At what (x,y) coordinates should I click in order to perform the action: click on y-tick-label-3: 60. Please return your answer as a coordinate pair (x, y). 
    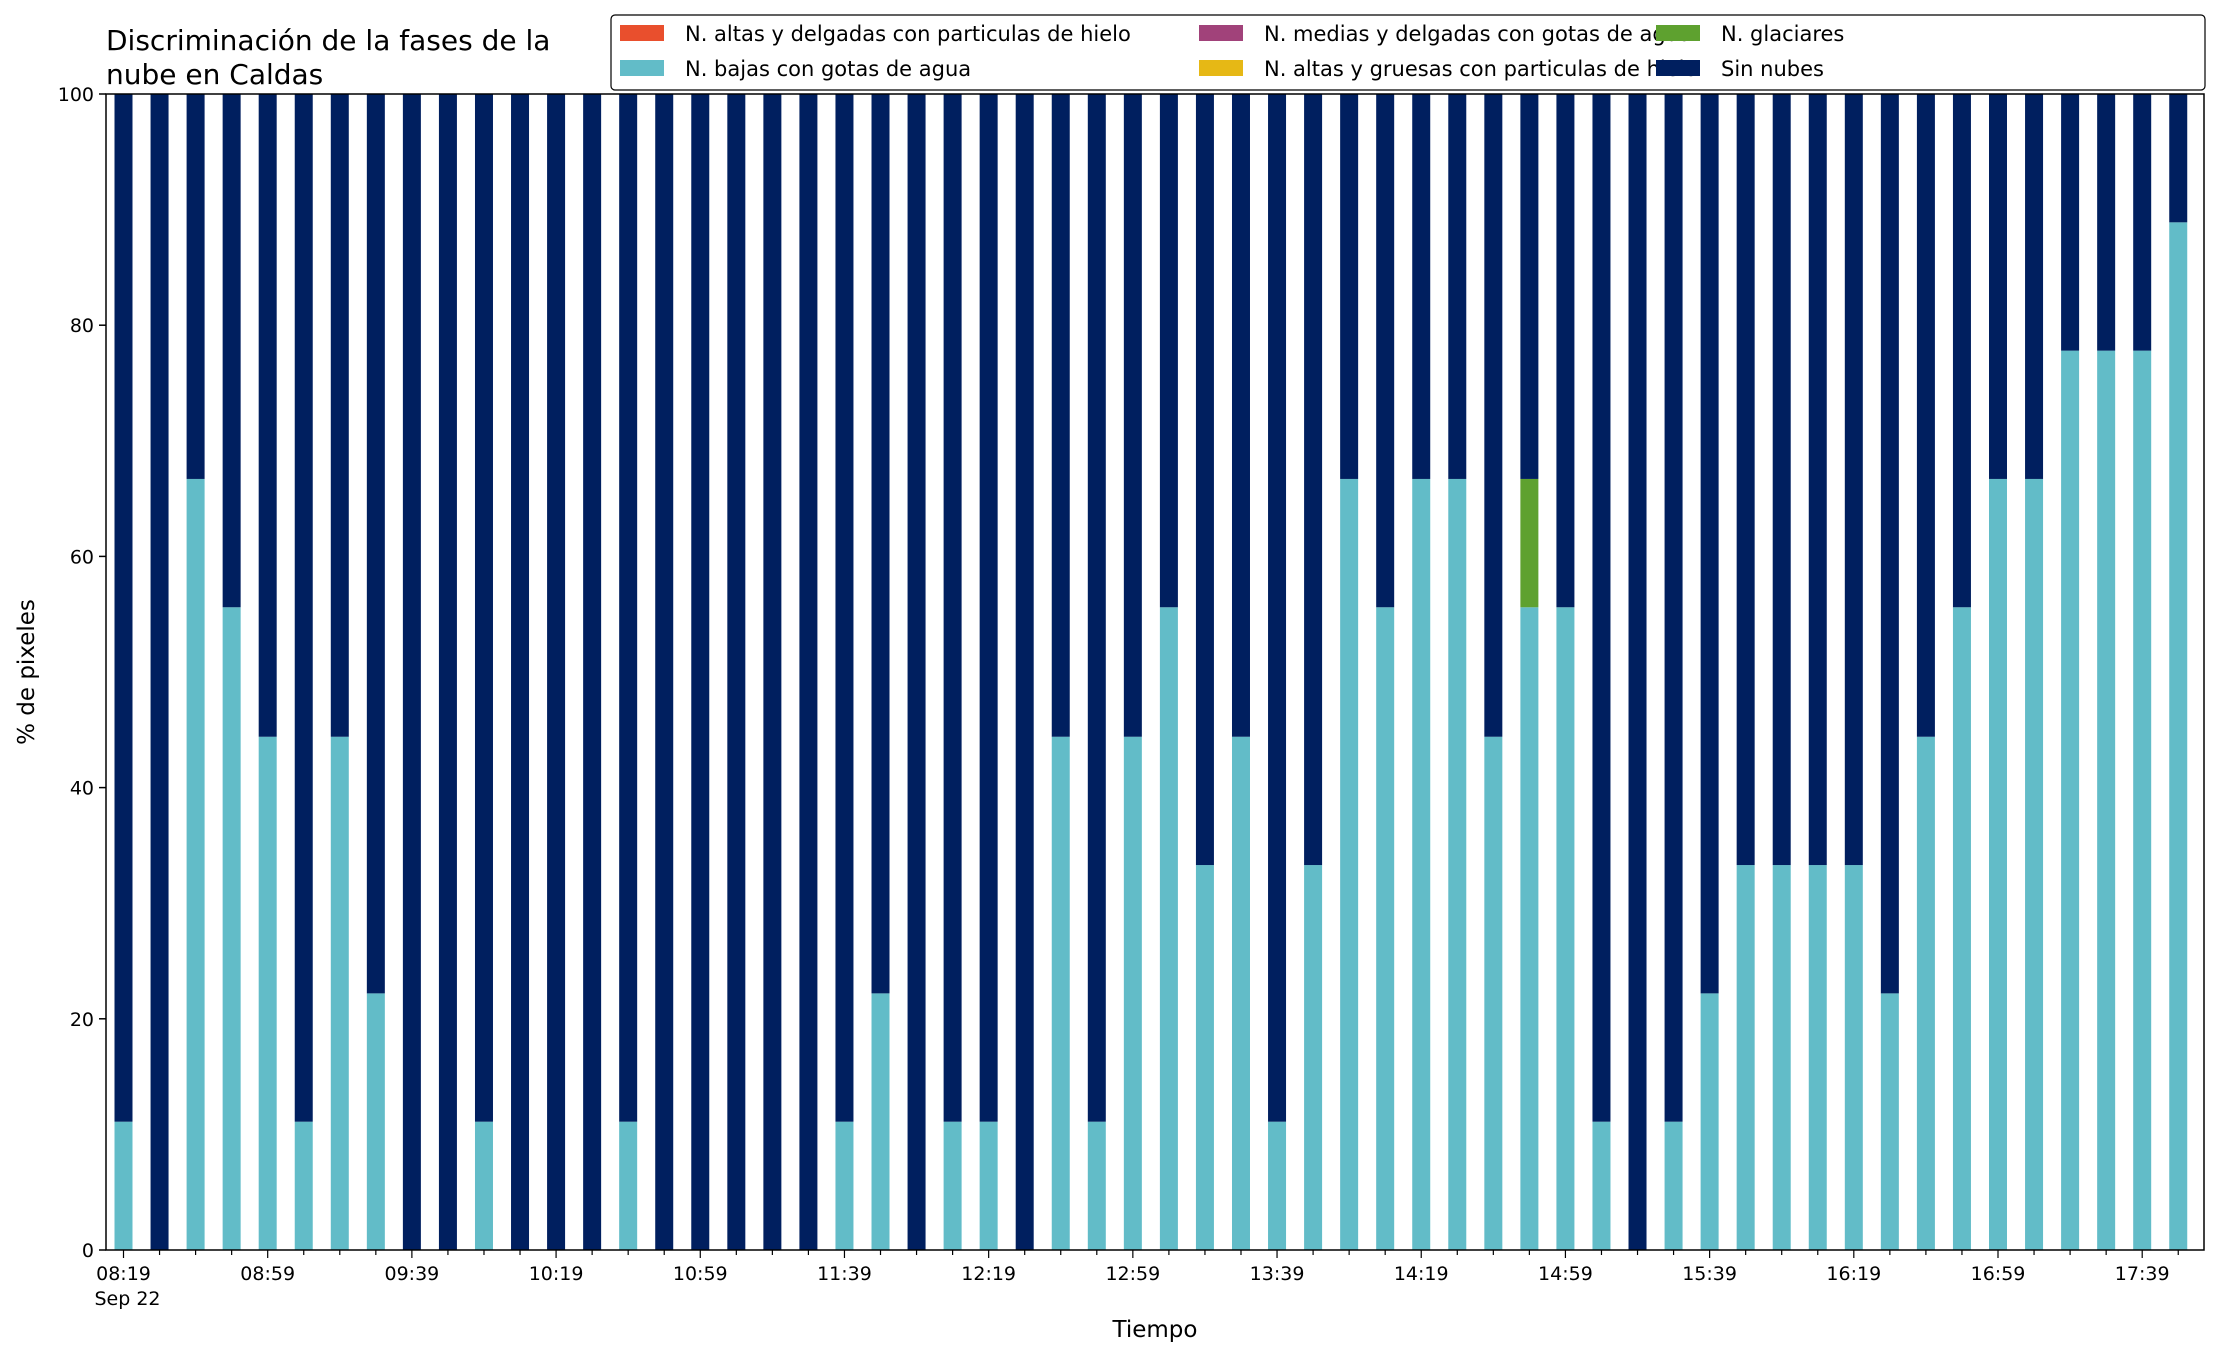
    Looking at the image, I should click on (82, 557).